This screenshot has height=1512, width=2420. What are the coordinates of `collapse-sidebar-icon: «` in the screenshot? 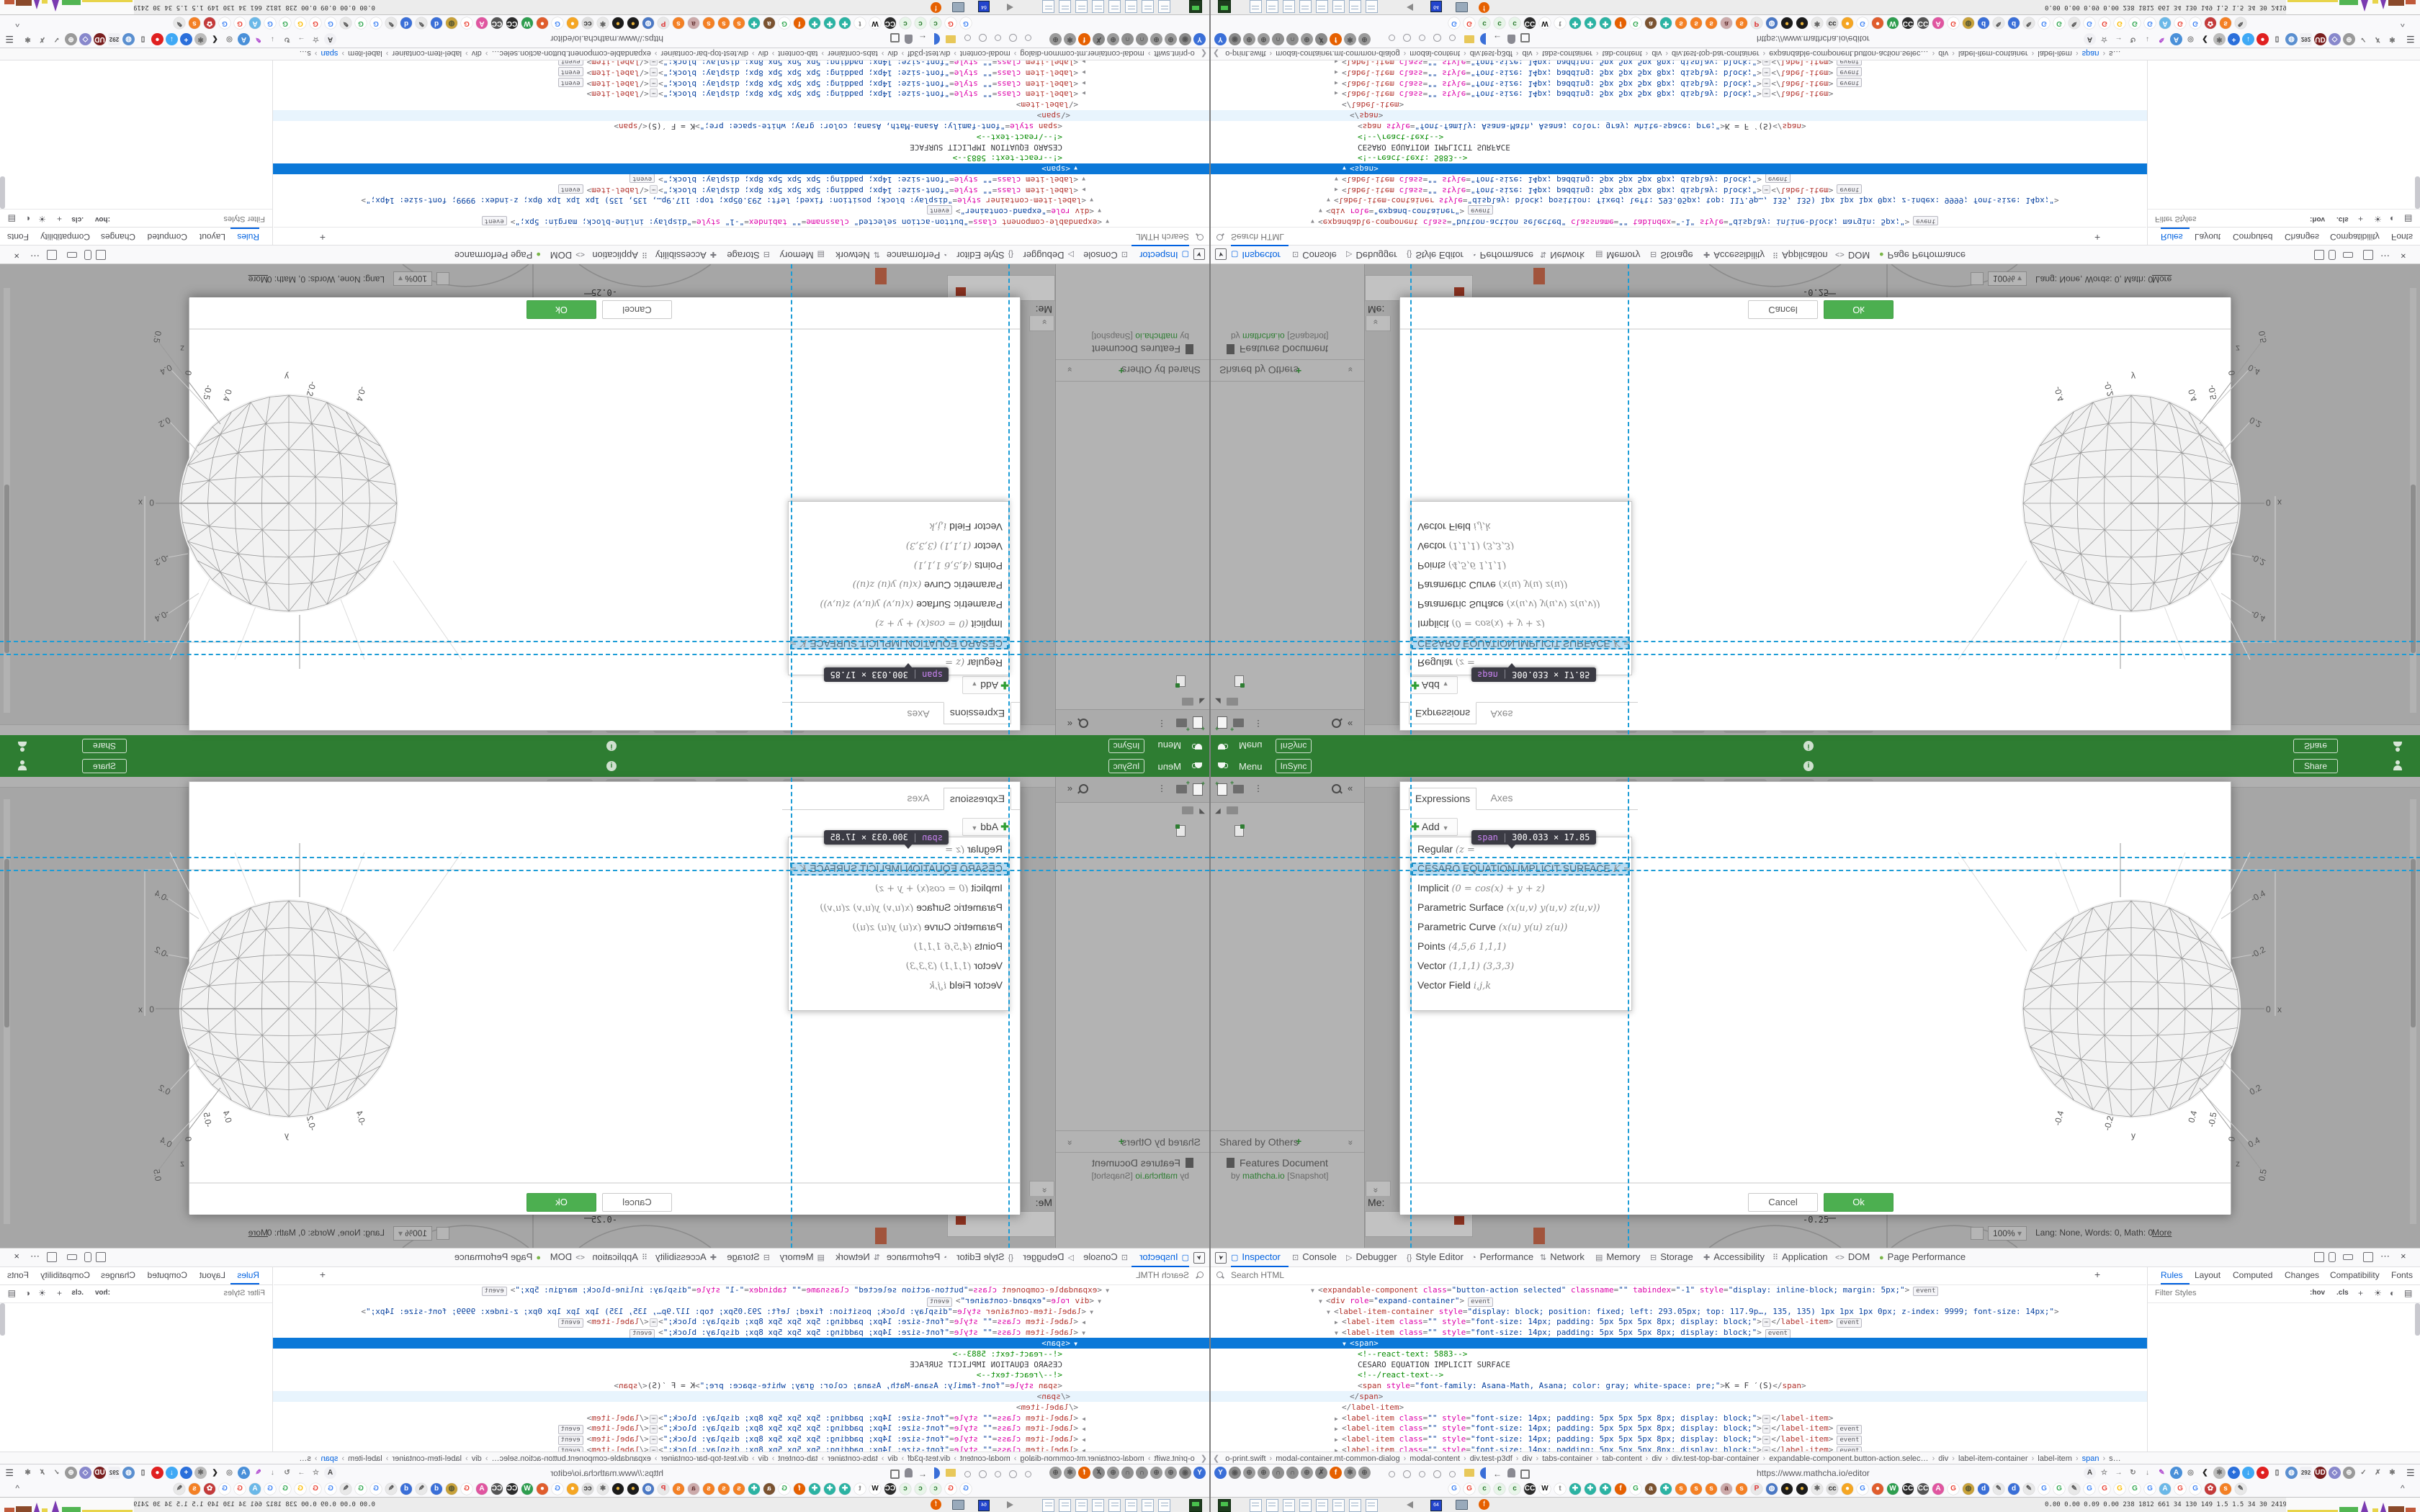 It's located at (1350, 724).